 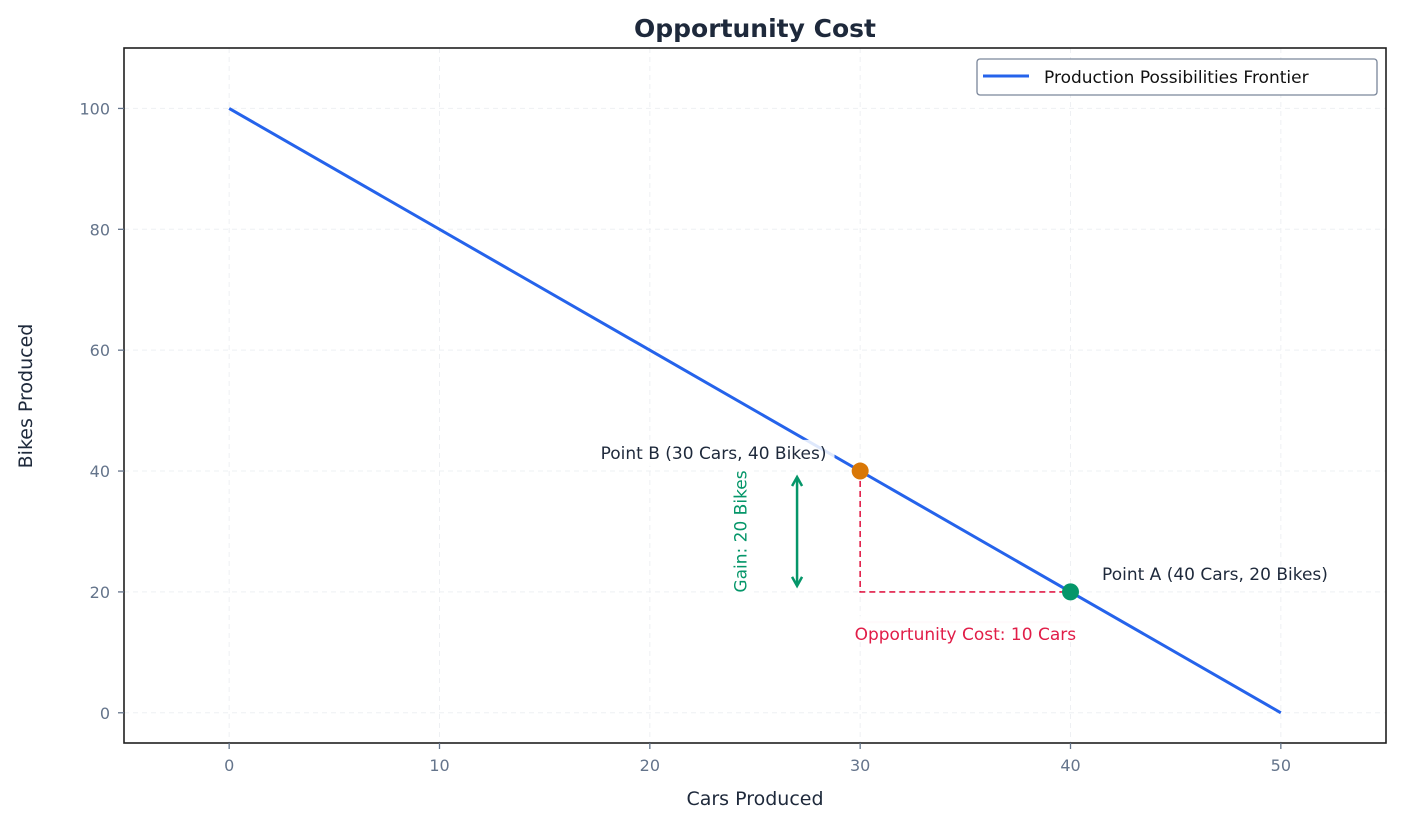 I want to click on y-tick-label: 40, so click(x=100, y=471).